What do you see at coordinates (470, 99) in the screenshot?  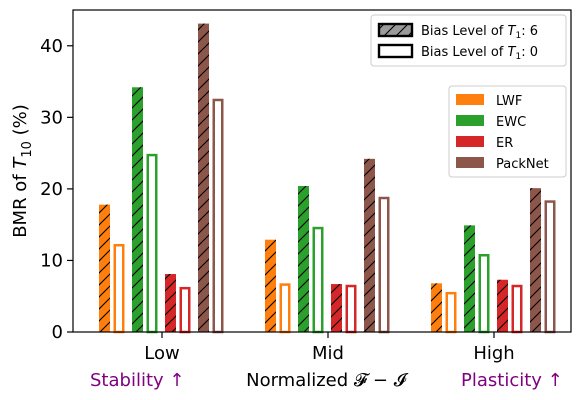 I see `legend-swatch-lwf` at bounding box center [470, 99].